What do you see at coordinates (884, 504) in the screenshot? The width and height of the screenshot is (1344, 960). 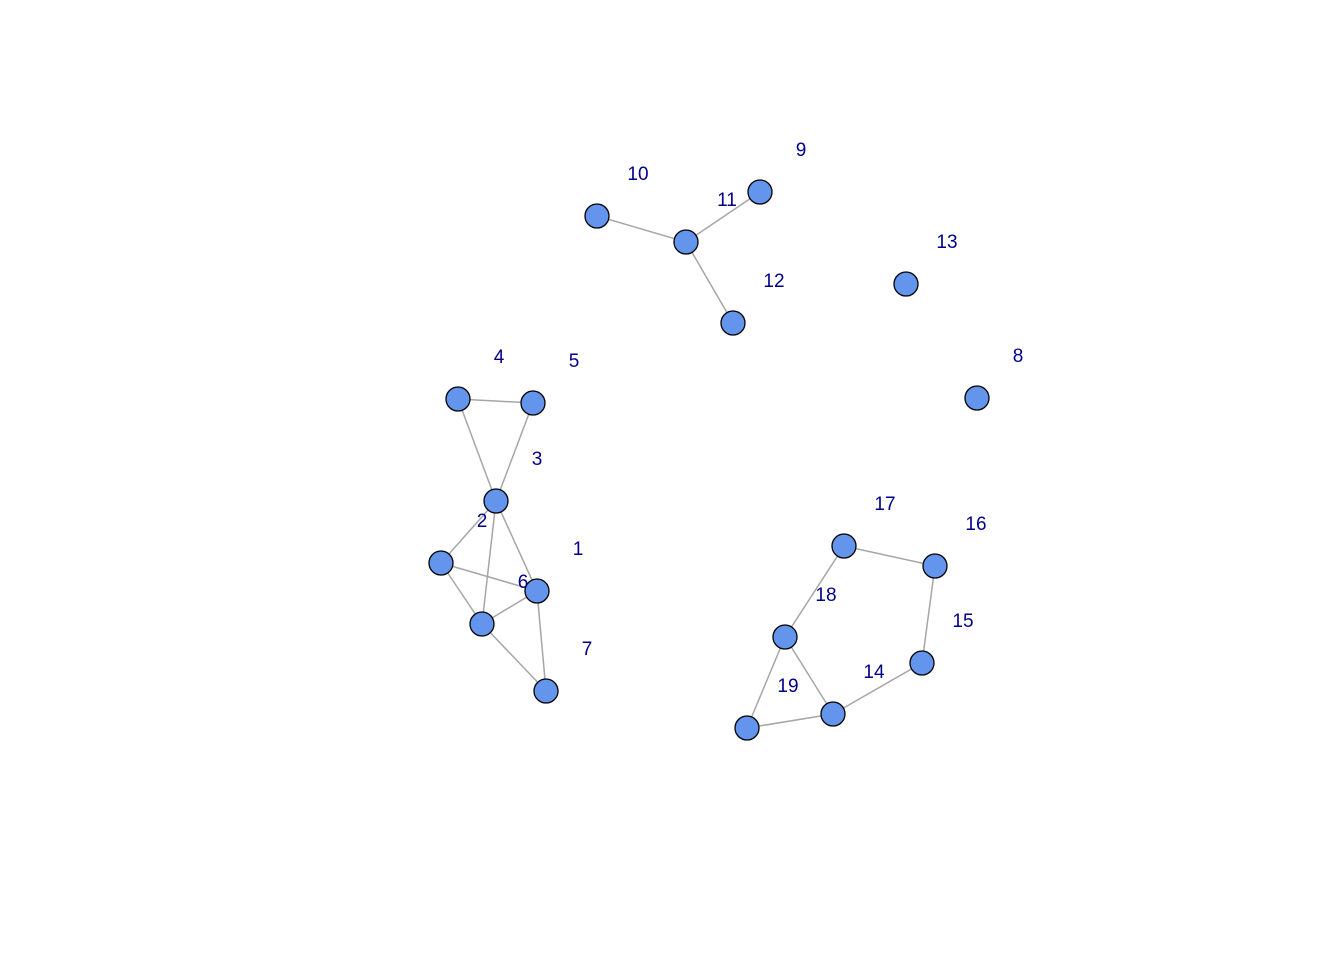 I see `node-label-17: 17` at bounding box center [884, 504].